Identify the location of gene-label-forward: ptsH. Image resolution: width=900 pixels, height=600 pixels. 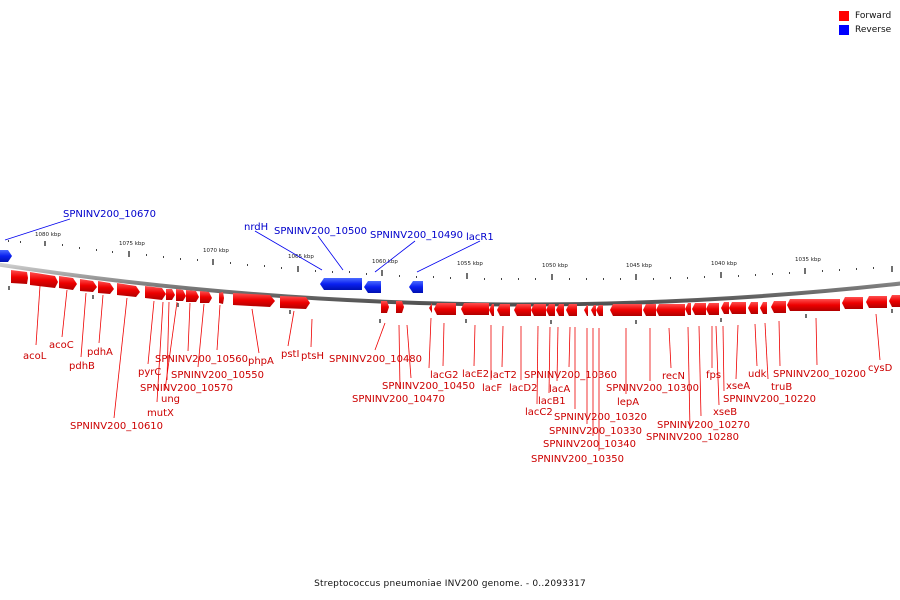
(312, 356).